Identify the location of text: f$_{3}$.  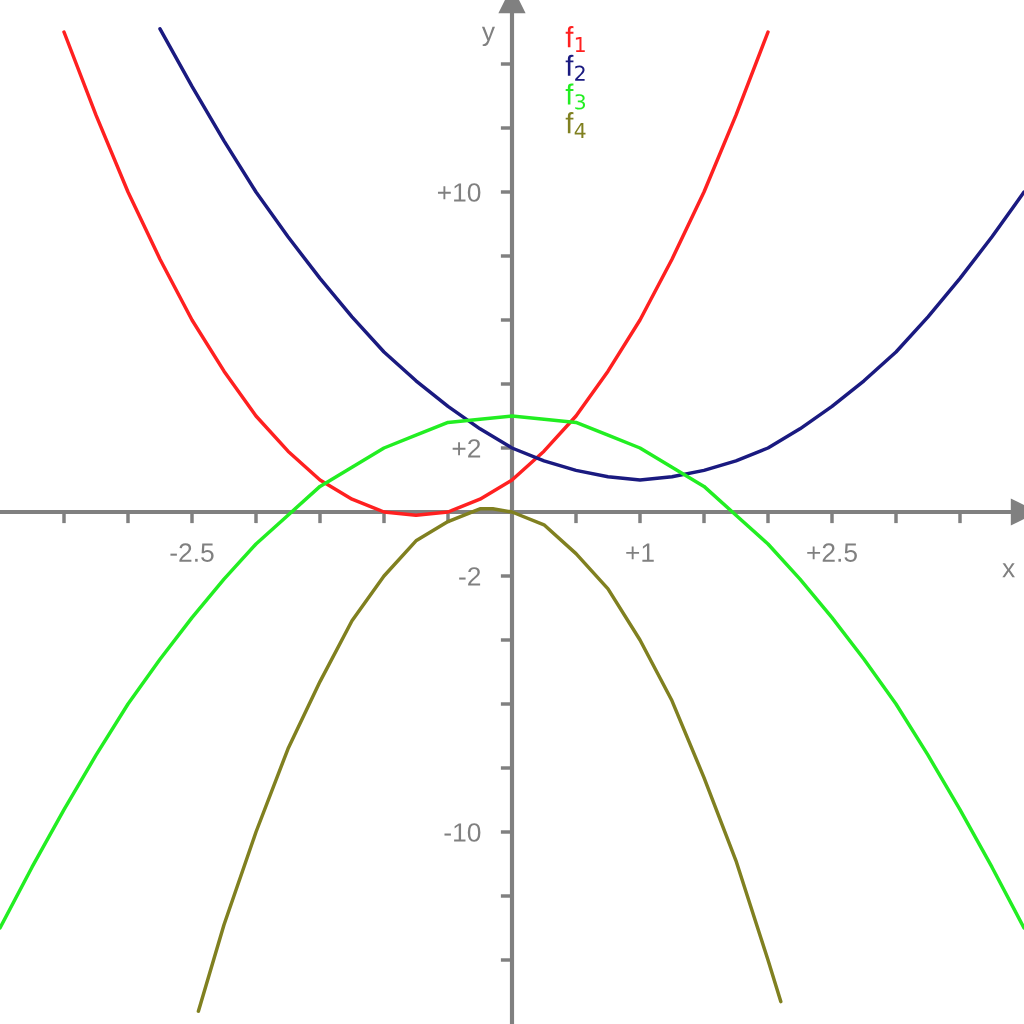
(575, 96).